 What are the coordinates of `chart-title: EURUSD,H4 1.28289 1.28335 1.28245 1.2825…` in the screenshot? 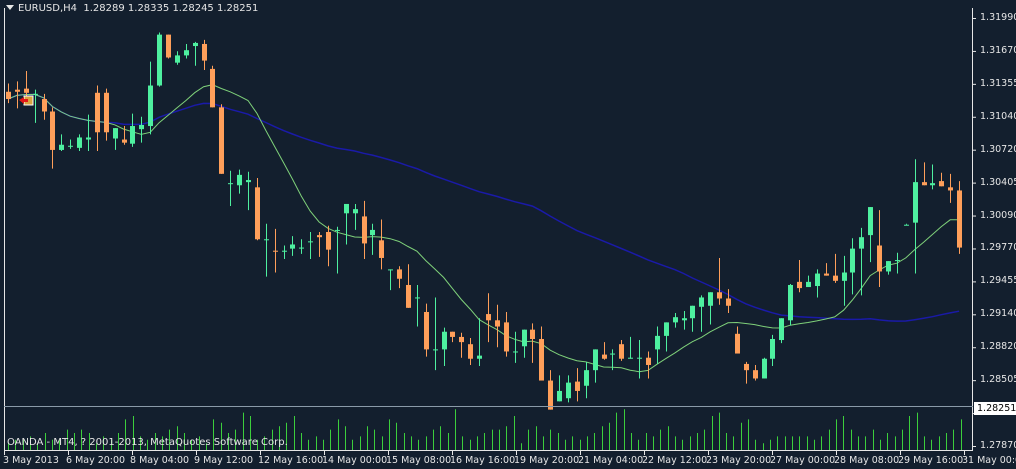 It's located at (132, 8).